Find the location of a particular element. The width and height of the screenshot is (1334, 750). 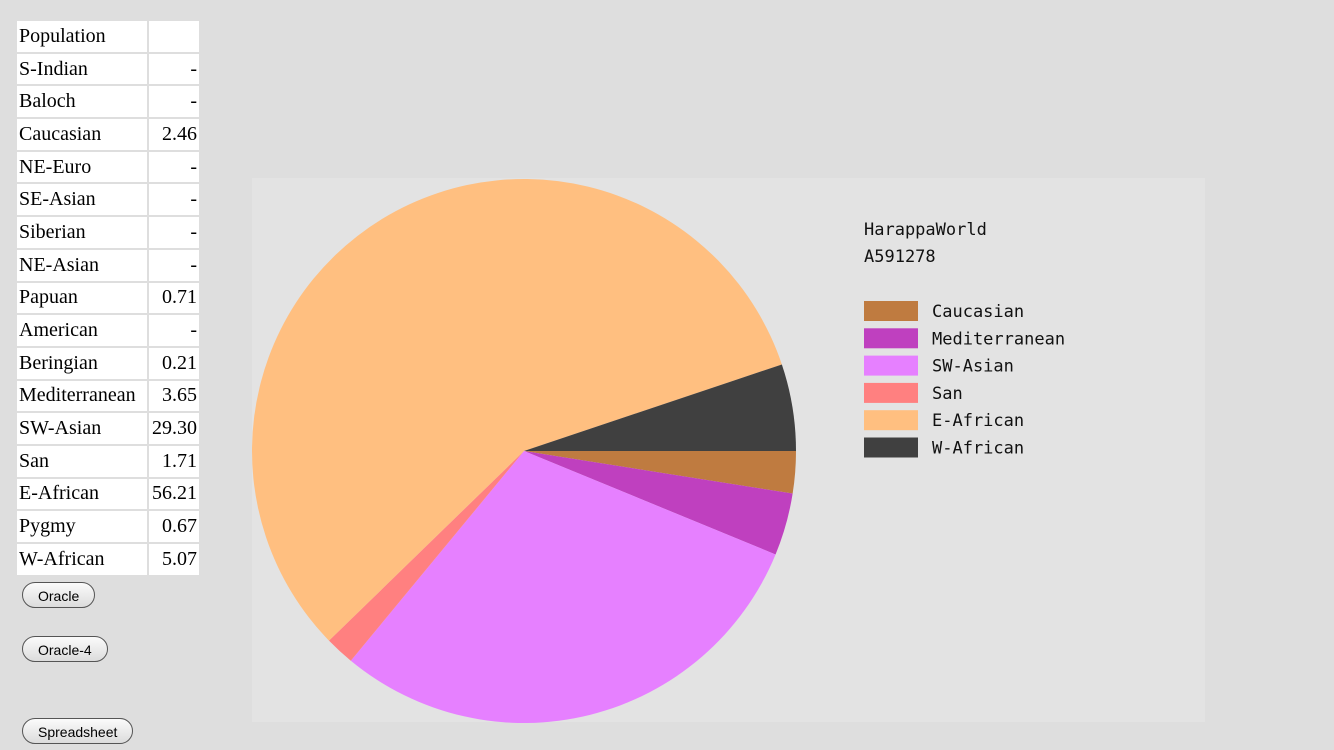

population-name: Pygmy is located at coordinates (82, 526).